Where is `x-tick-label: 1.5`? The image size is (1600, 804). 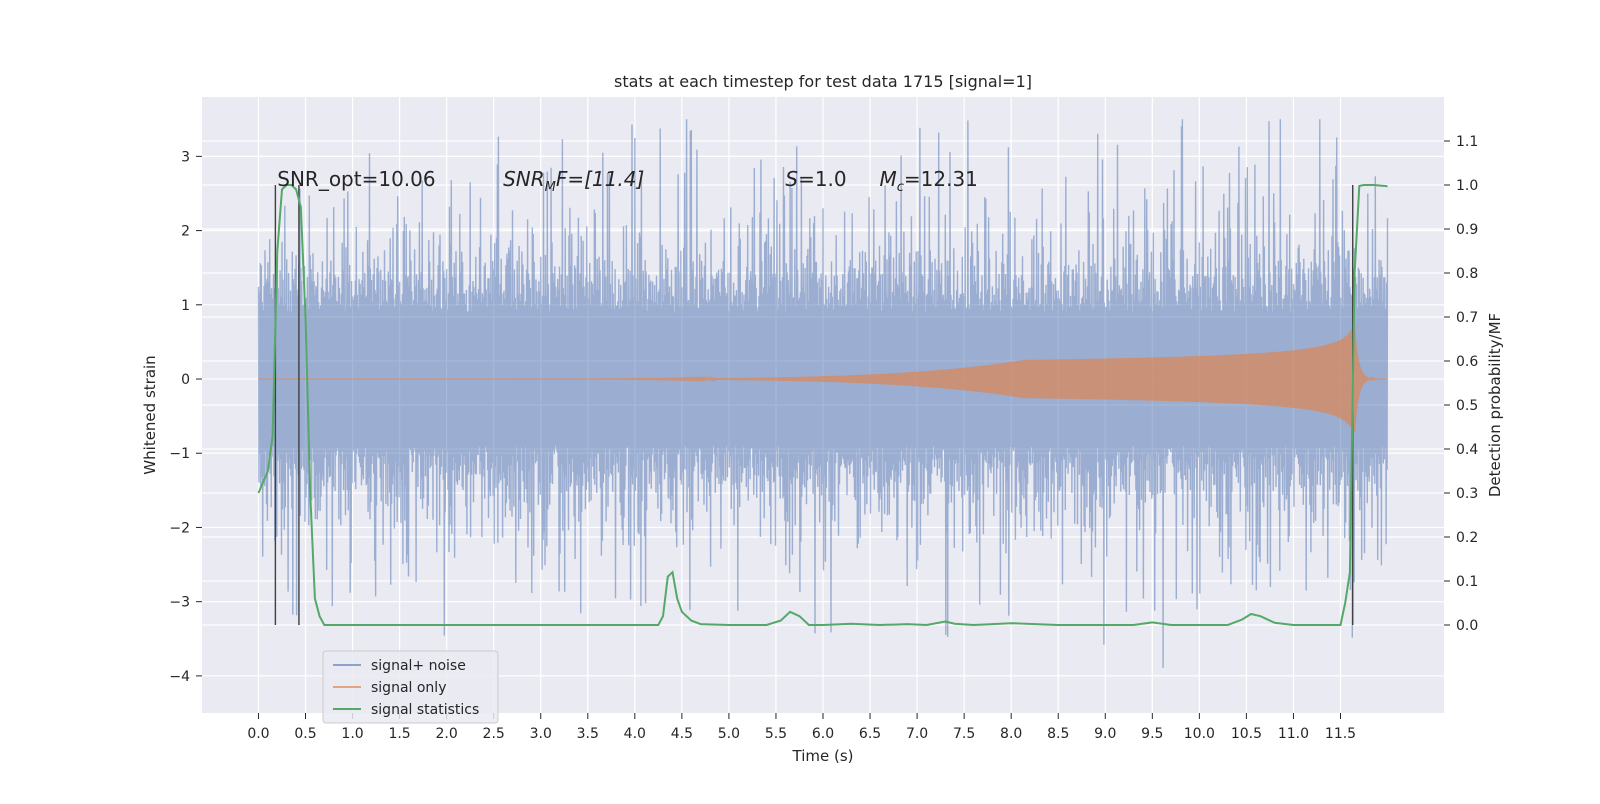 x-tick-label: 1.5 is located at coordinates (399, 734).